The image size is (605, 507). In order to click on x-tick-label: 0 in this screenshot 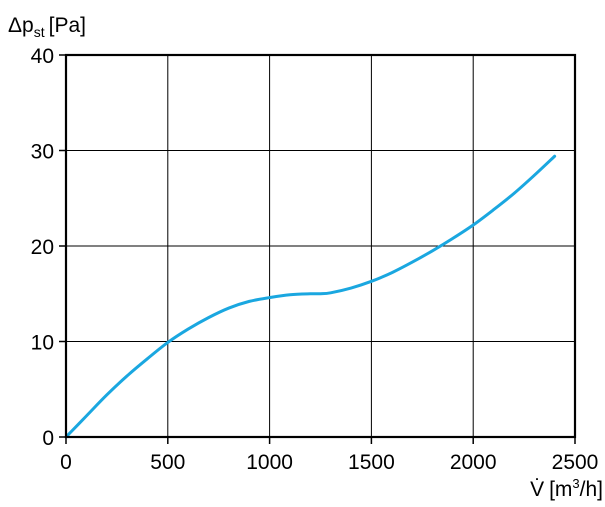, I will do `click(66, 462)`.